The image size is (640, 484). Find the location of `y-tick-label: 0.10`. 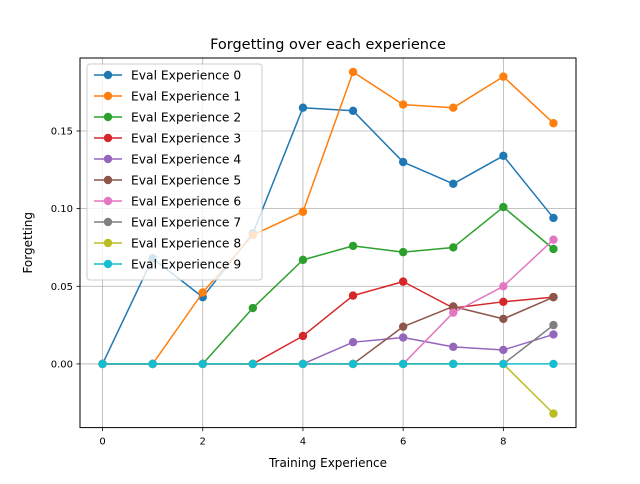

y-tick-label: 0.10 is located at coordinates (62, 209).